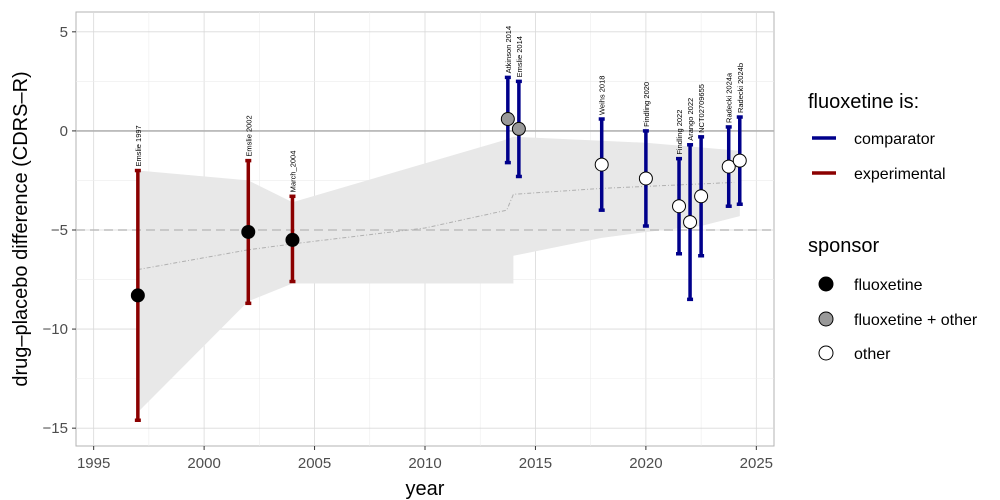 The height and width of the screenshot is (500, 1000). Describe the element at coordinates (645, 178) in the screenshot. I see `point-findling-2020` at that location.